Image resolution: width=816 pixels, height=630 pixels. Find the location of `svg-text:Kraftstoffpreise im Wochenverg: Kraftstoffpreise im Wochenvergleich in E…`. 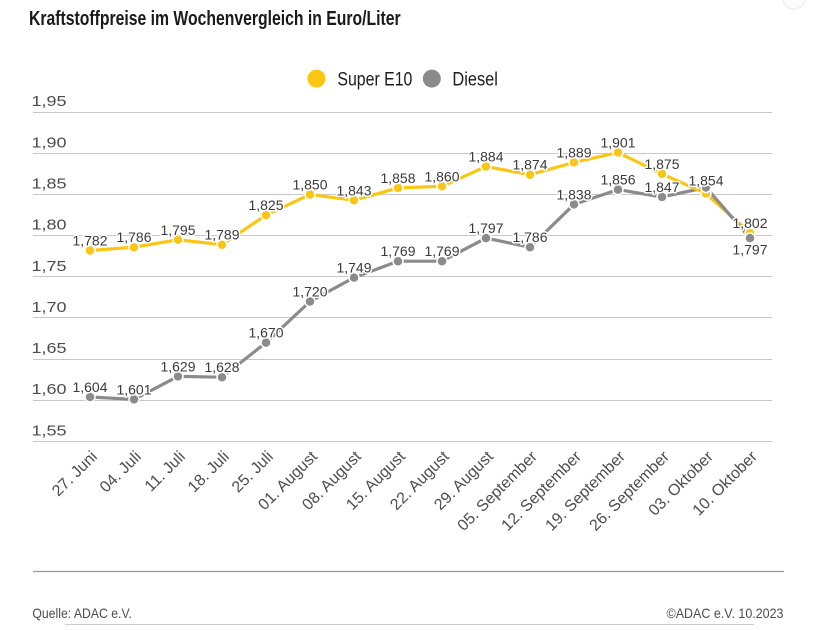

svg-text:Kraftstoffpreise im Wochenverg: Kraftstoffpreise im Wochenvergleich in E… is located at coordinates (215, 19).